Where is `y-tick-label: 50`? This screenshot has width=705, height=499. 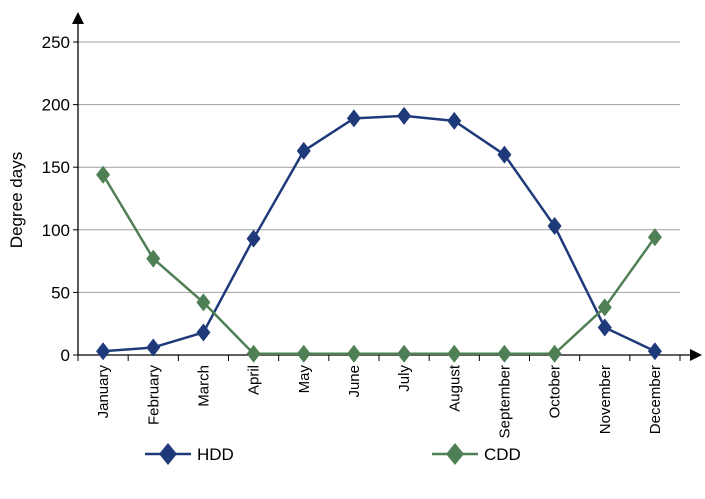 y-tick-label: 50 is located at coordinates (60, 292).